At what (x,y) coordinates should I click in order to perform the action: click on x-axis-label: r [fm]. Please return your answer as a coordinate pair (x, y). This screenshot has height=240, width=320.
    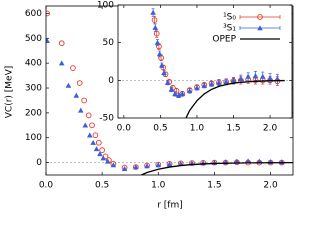
    Looking at the image, I should click on (170, 206).